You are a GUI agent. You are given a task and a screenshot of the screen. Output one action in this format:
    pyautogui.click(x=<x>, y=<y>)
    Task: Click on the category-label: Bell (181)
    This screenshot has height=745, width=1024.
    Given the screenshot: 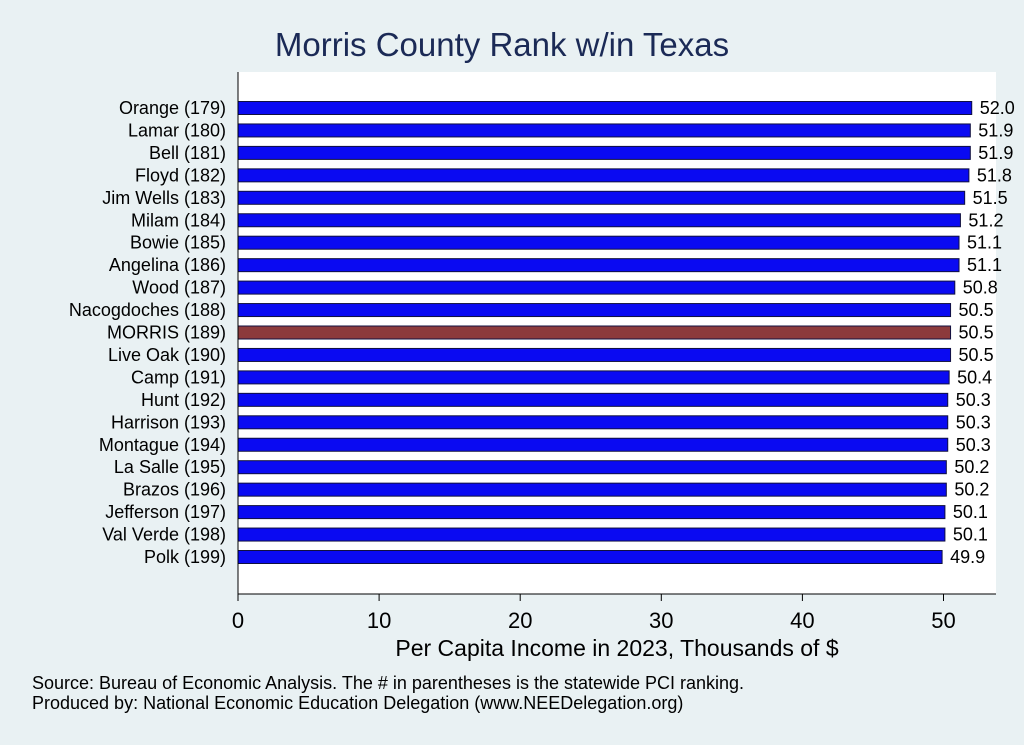 What is the action you would take?
    pyautogui.click(x=187, y=153)
    